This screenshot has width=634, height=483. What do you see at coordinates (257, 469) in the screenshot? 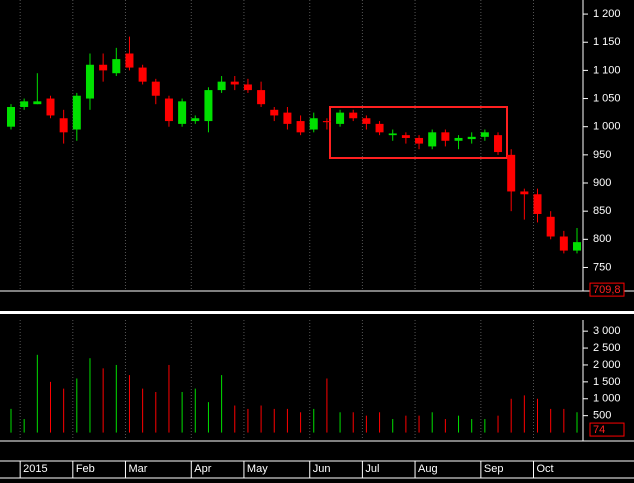
I see `x-tick-label: May` at bounding box center [257, 469].